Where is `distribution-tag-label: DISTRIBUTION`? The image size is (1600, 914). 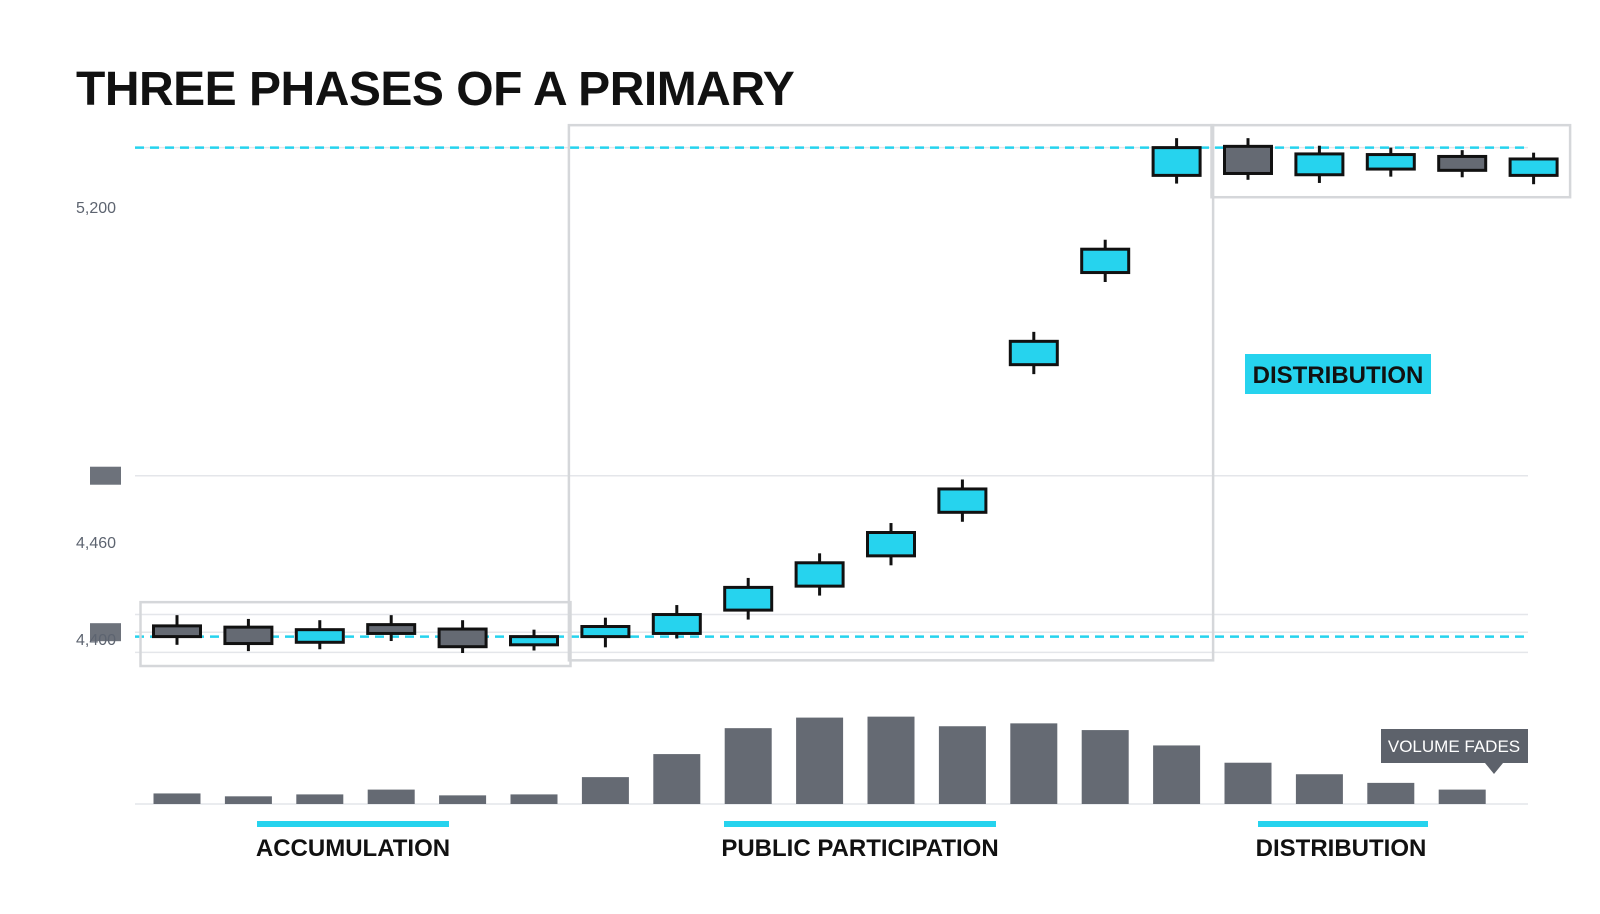 distribution-tag-label: DISTRIBUTION is located at coordinates (1338, 375).